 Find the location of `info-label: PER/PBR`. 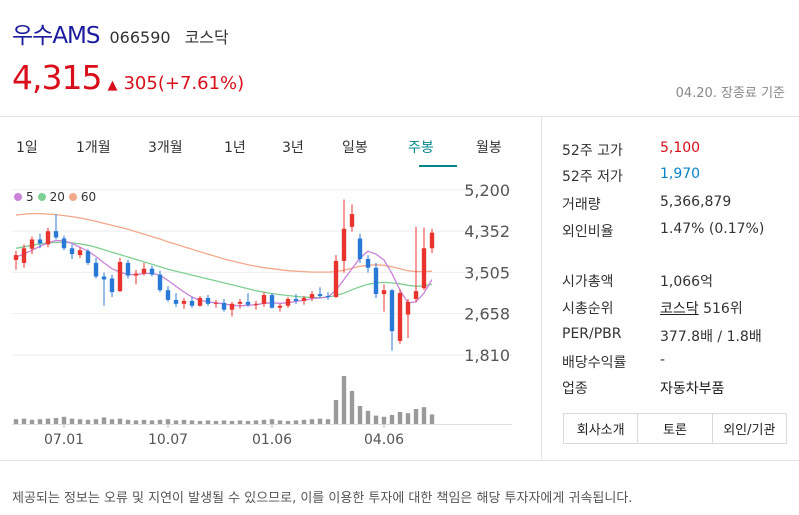

info-label: PER/PBR is located at coordinates (592, 334).